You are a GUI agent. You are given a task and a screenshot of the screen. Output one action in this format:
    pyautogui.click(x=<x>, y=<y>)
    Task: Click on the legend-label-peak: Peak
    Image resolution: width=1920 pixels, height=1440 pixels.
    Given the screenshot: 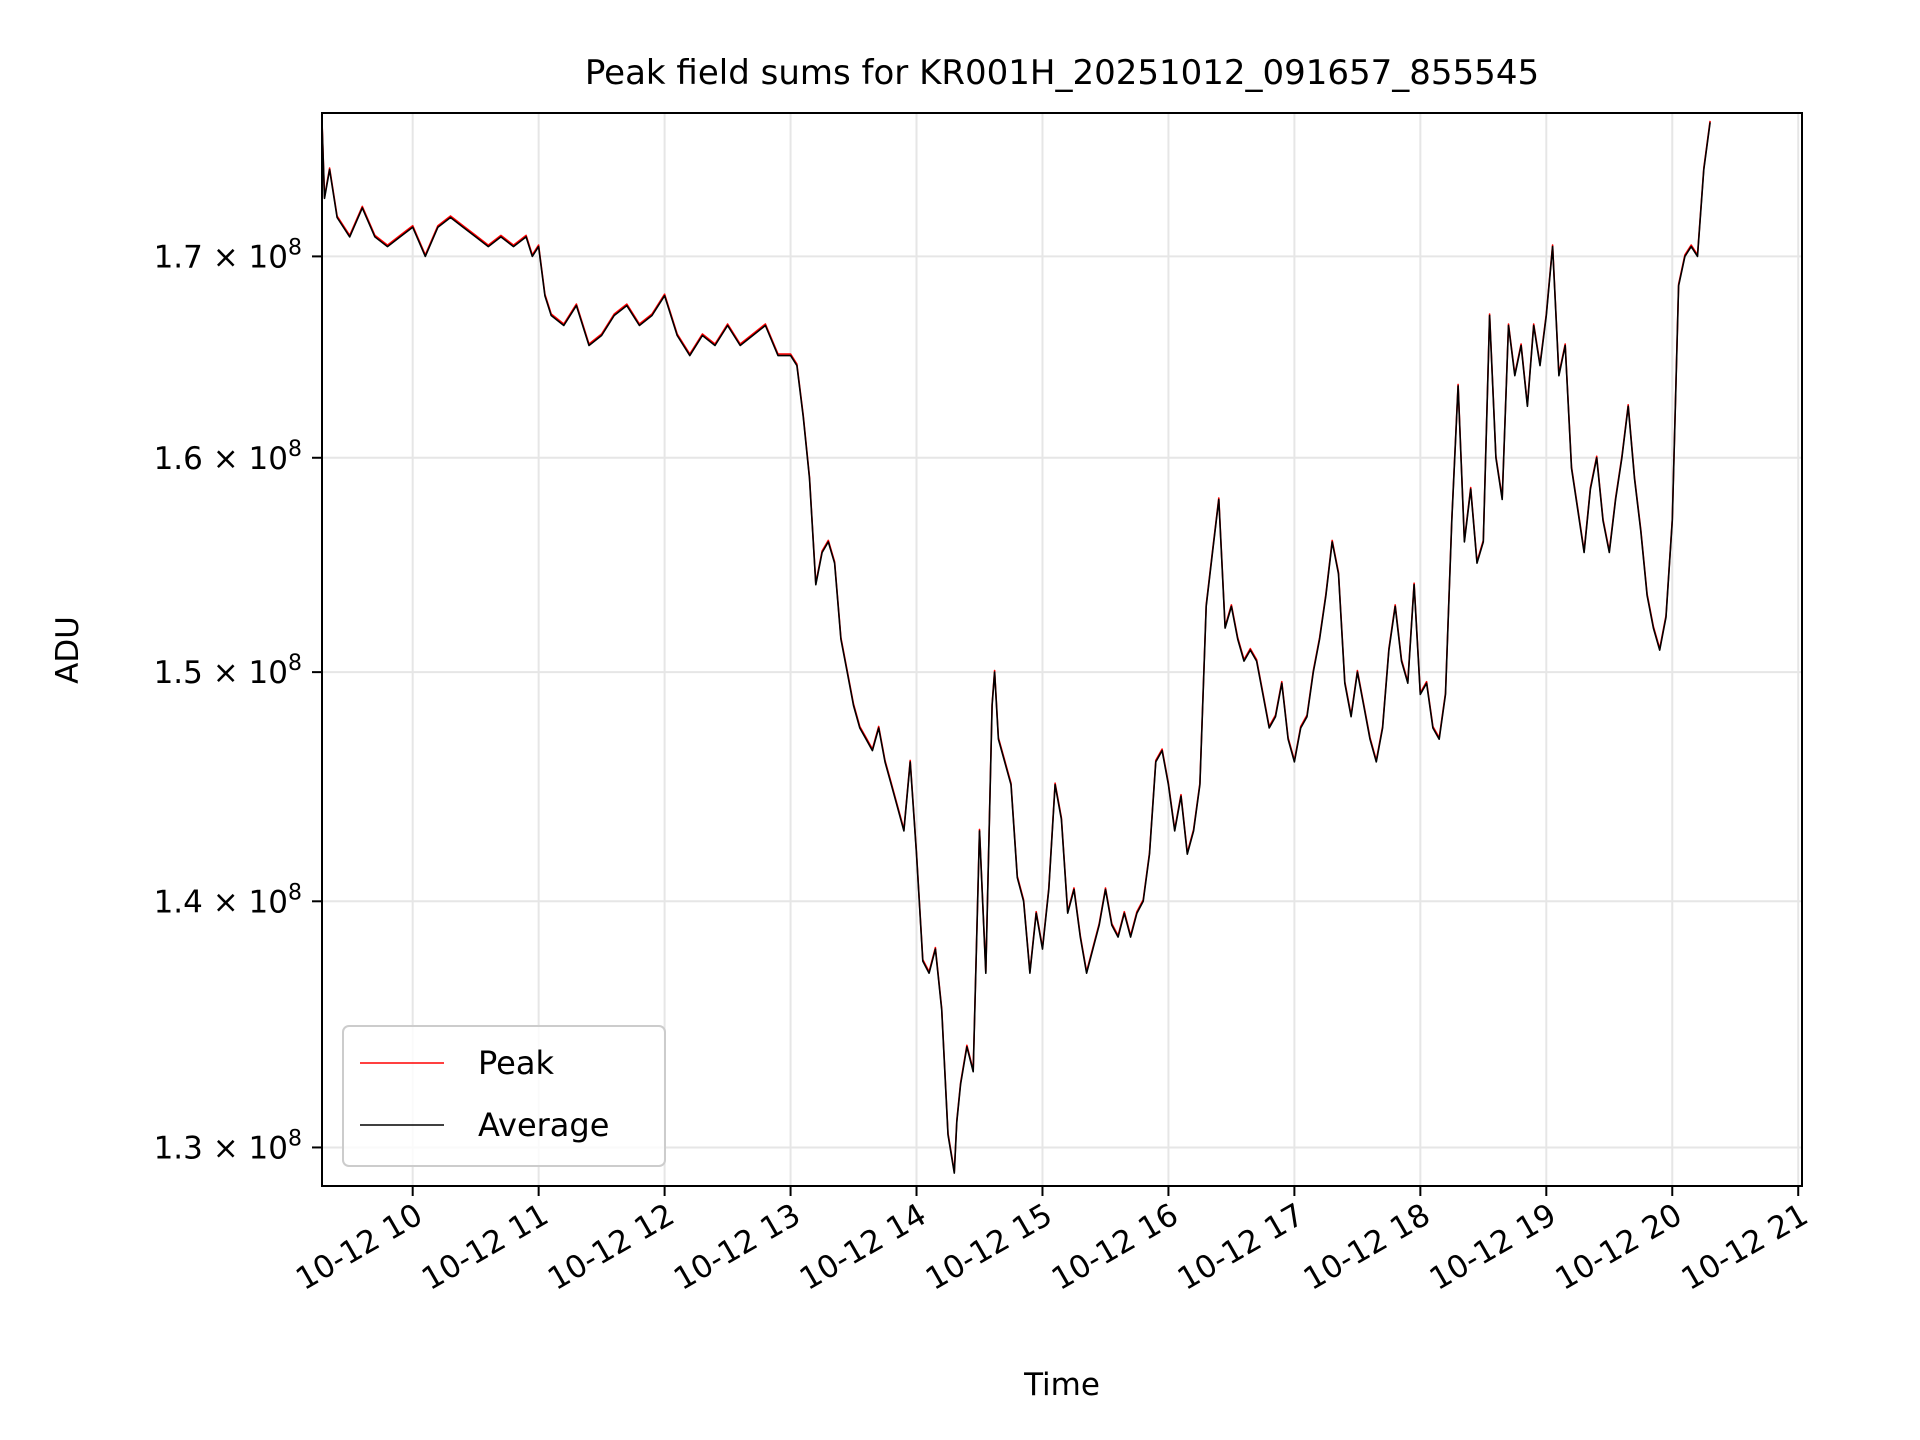 What is the action you would take?
    pyautogui.click(x=516, y=1063)
    